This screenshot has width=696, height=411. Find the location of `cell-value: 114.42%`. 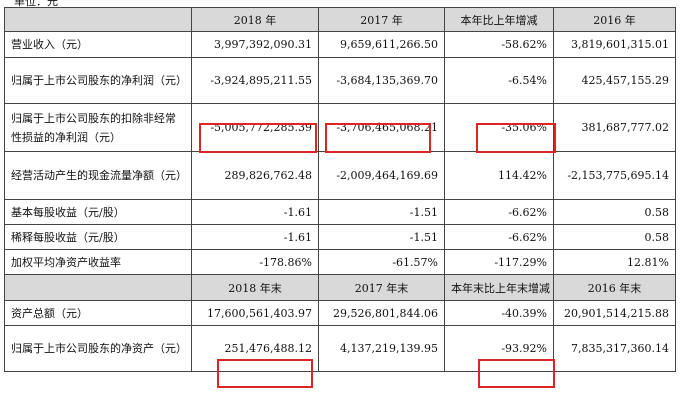

cell-value: 114.42% is located at coordinates (499, 175).